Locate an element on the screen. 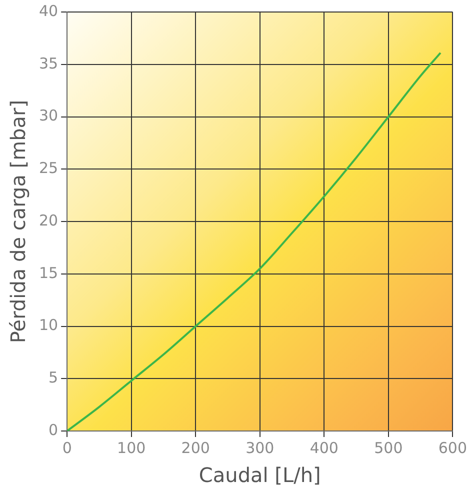 The image size is (470, 497). x-tick-label: 200 is located at coordinates (195, 447).